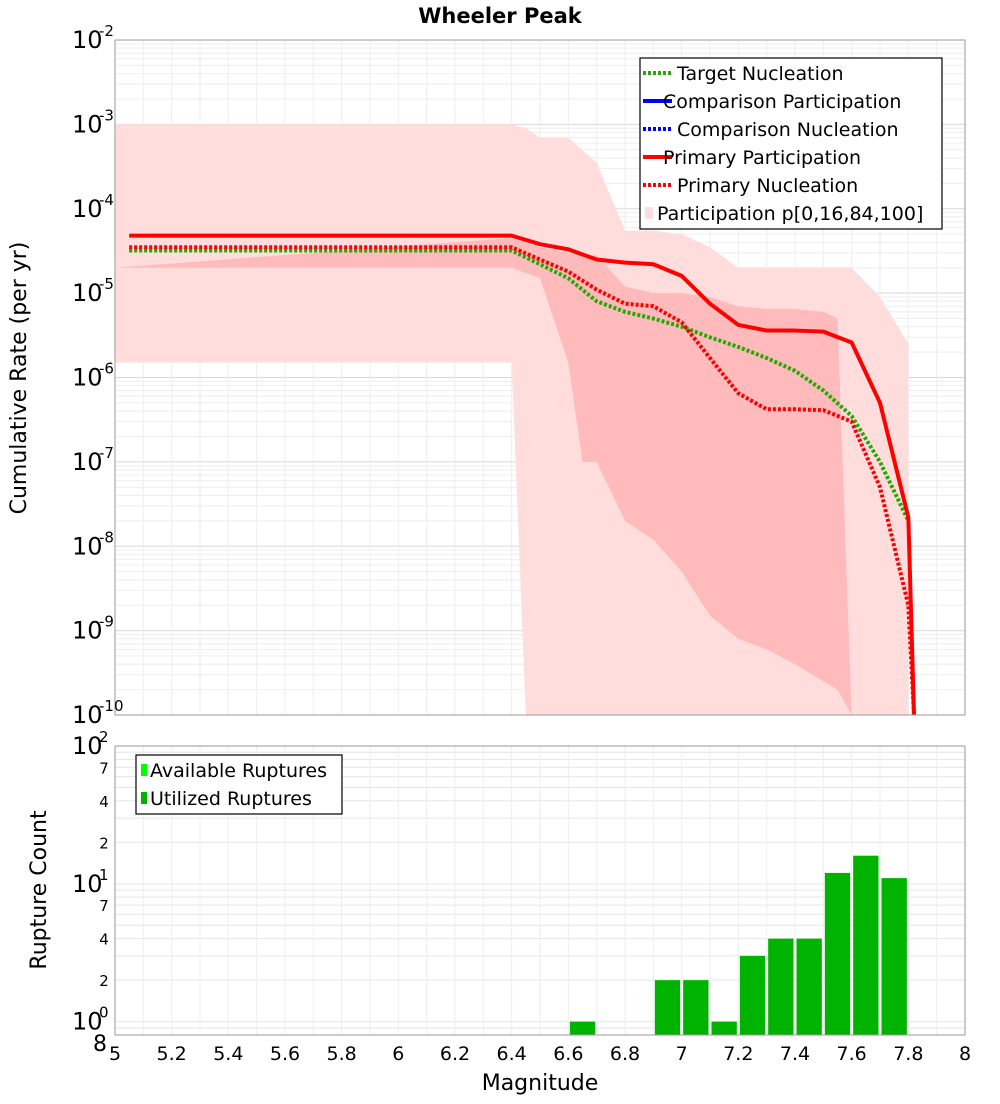 Image resolution: width=1000 pixels, height=1104 pixels. What do you see at coordinates (111, 706) in the screenshot?
I see `y-tick-exponent: -10` at bounding box center [111, 706].